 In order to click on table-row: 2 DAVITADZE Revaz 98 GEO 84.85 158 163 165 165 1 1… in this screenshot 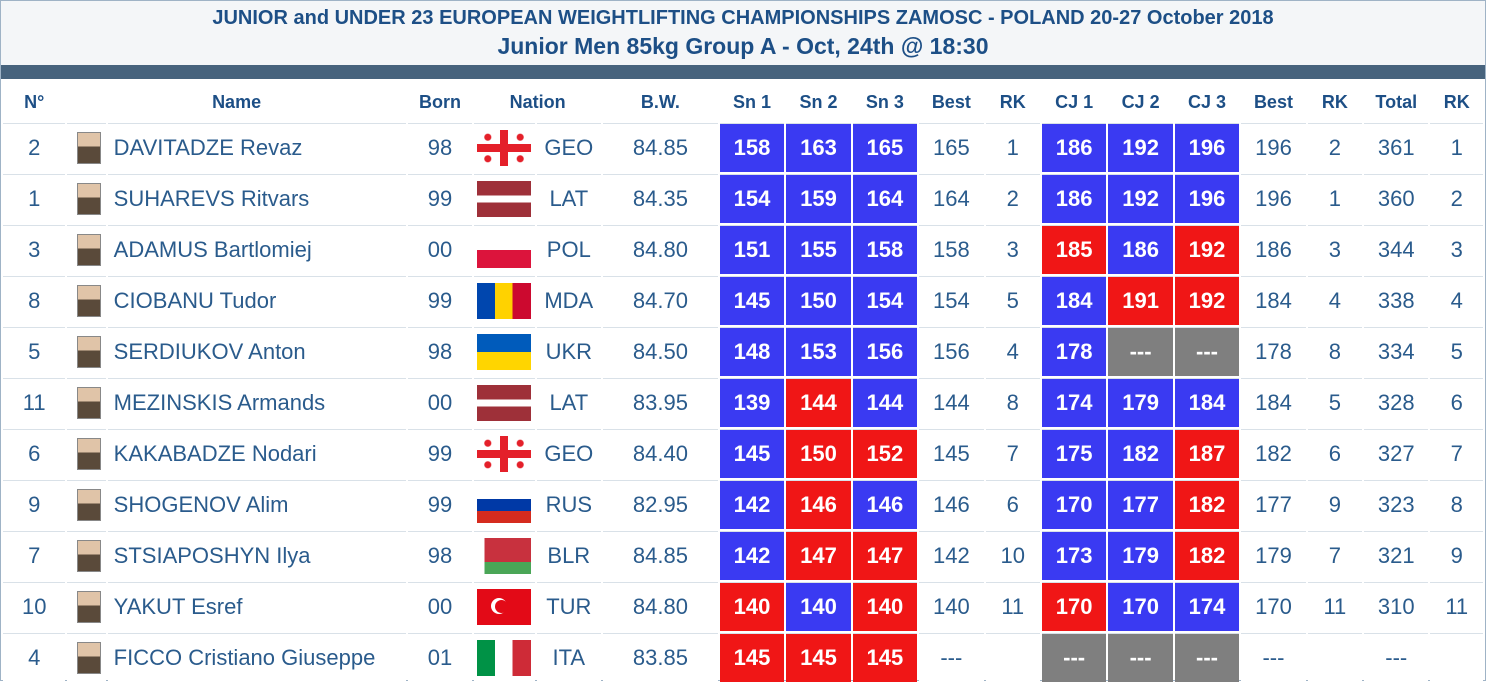, I will do `click(743, 147)`.